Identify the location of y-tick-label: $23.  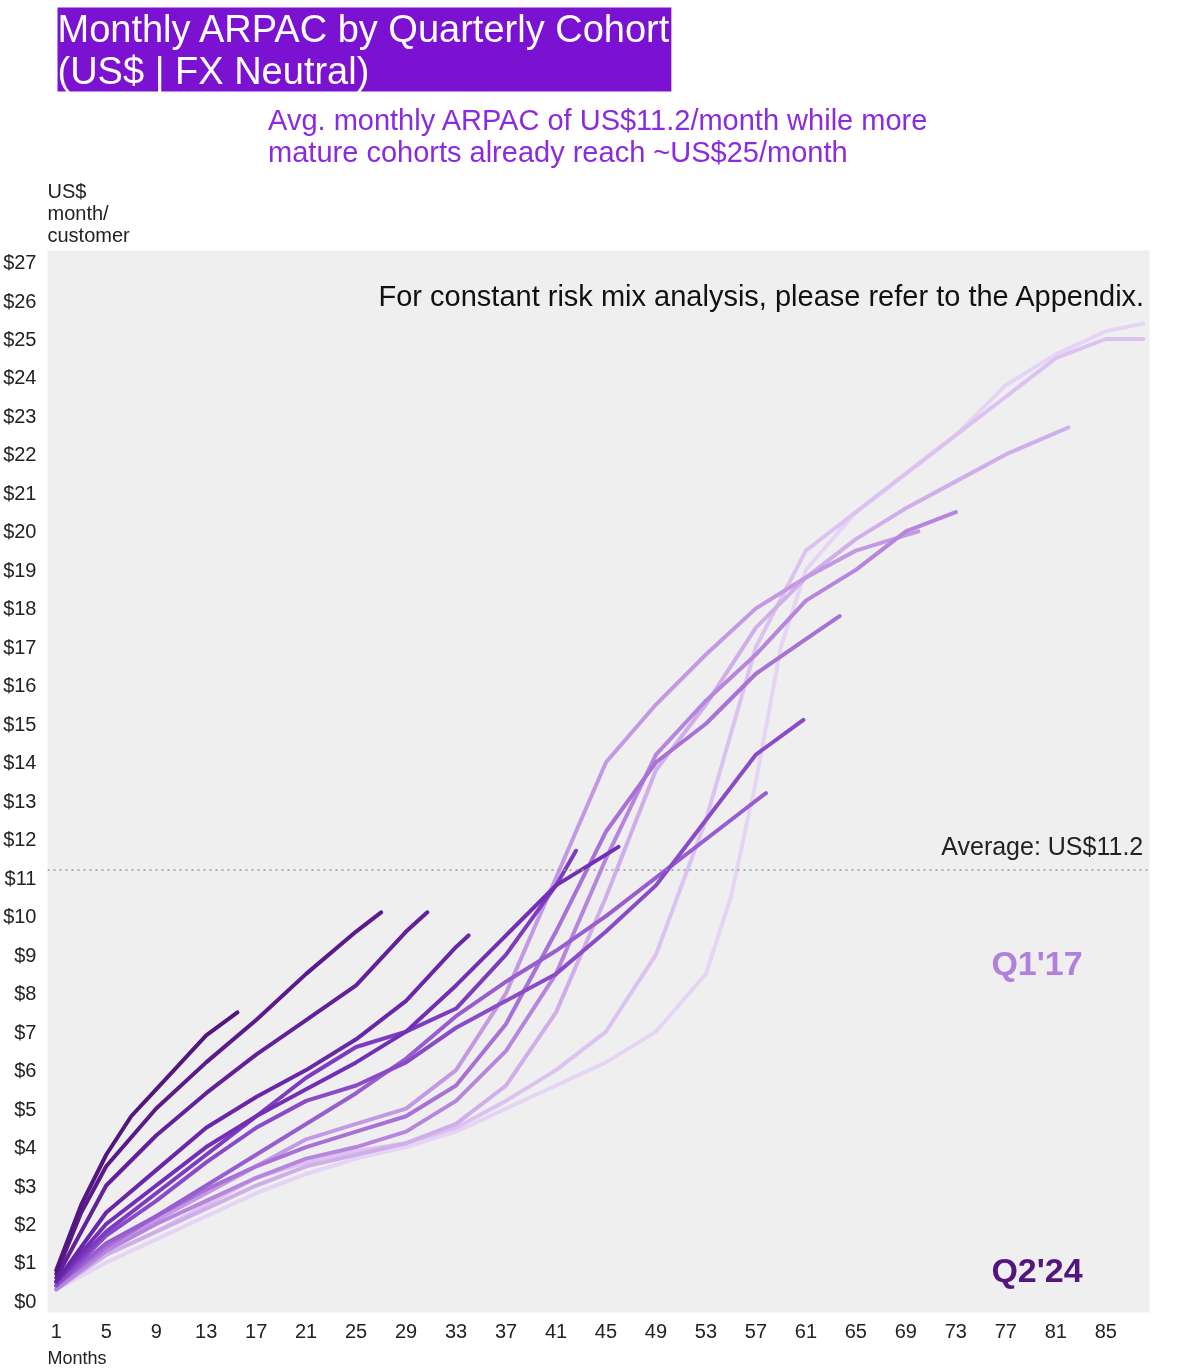
(20, 415).